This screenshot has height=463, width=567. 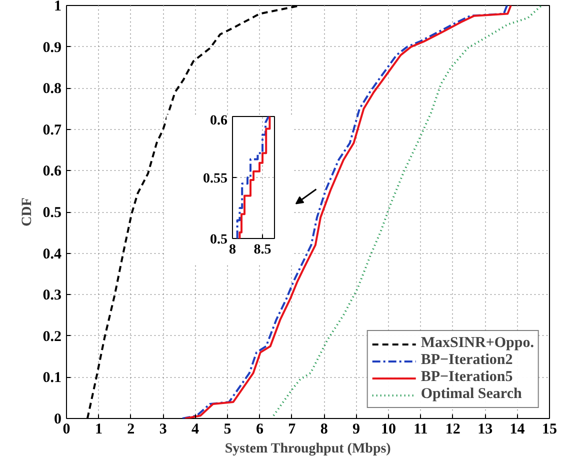 I want to click on y-tick-label: 0.3, so click(x=52, y=296).